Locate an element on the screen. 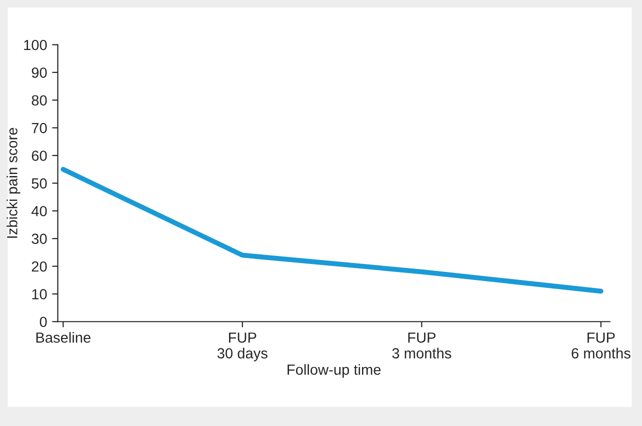 The width and height of the screenshot is (642, 426). x-tick-label: FUP 3 months is located at coordinates (422, 345).